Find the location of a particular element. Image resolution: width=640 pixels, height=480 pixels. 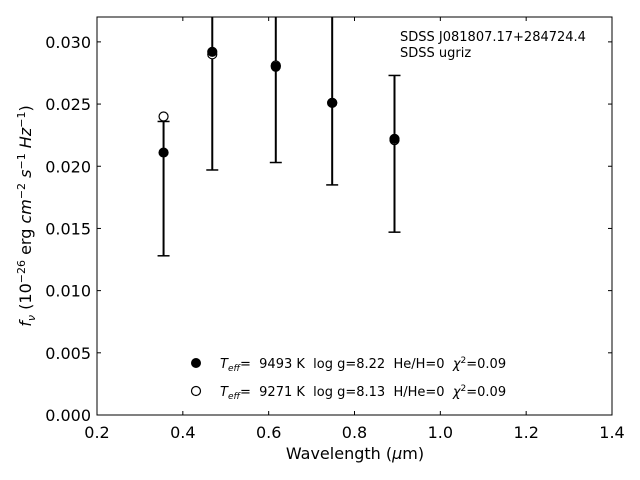

y-tick-label: 0.030 is located at coordinates (68, 42).